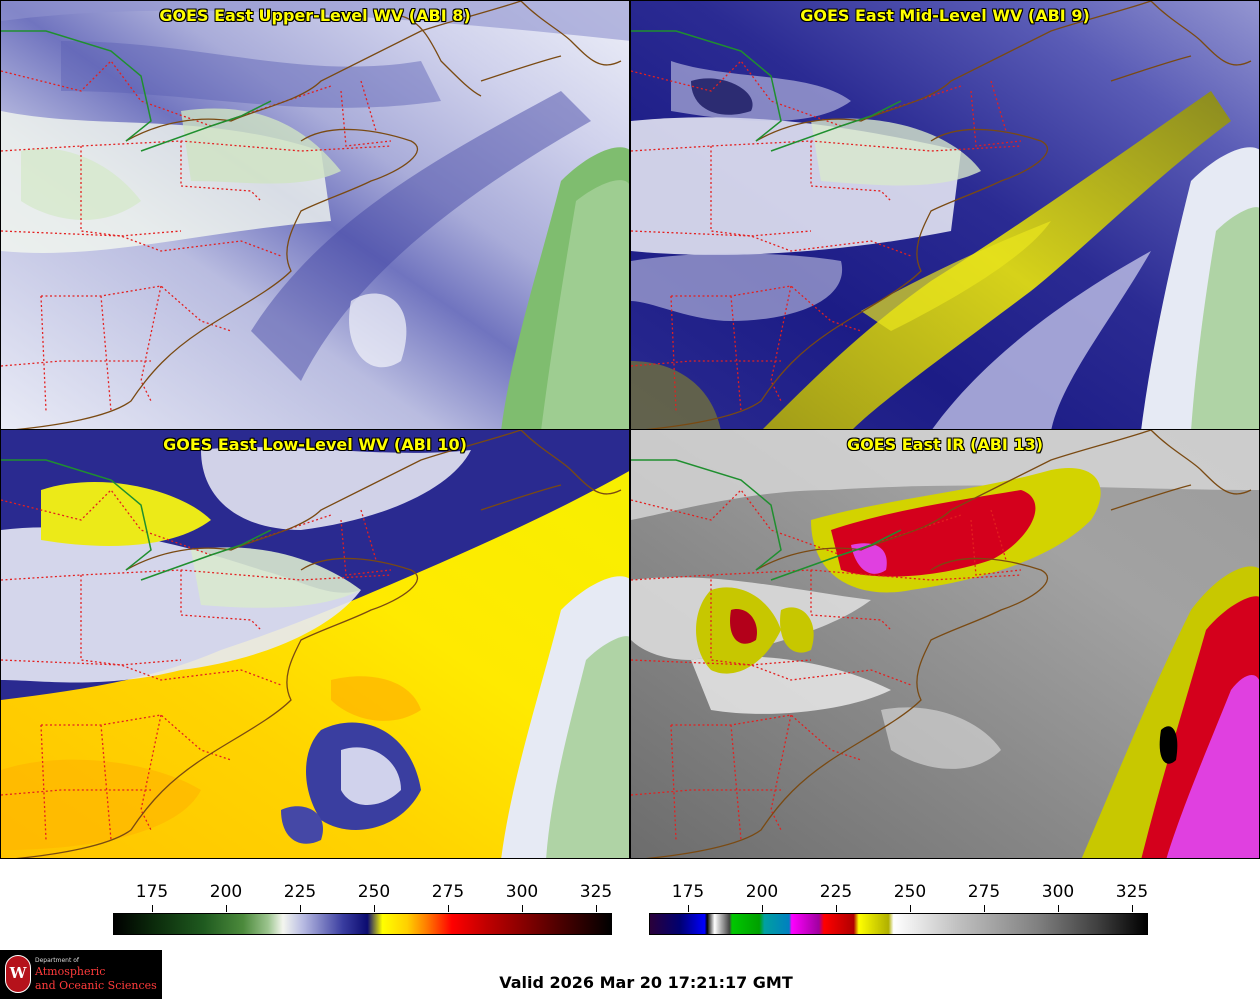 This screenshot has height=999, width=1260. Describe the element at coordinates (70, 971) in the screenshot. I see `logo-line2: Atmospheric` at that location.